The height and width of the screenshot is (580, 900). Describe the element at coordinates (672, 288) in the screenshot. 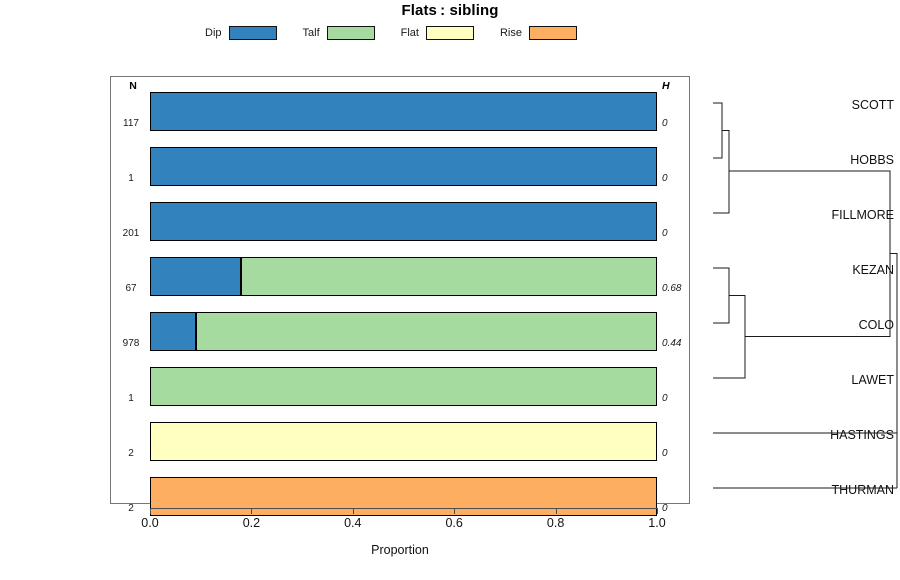

I see `h-value: 0.68` at that location.